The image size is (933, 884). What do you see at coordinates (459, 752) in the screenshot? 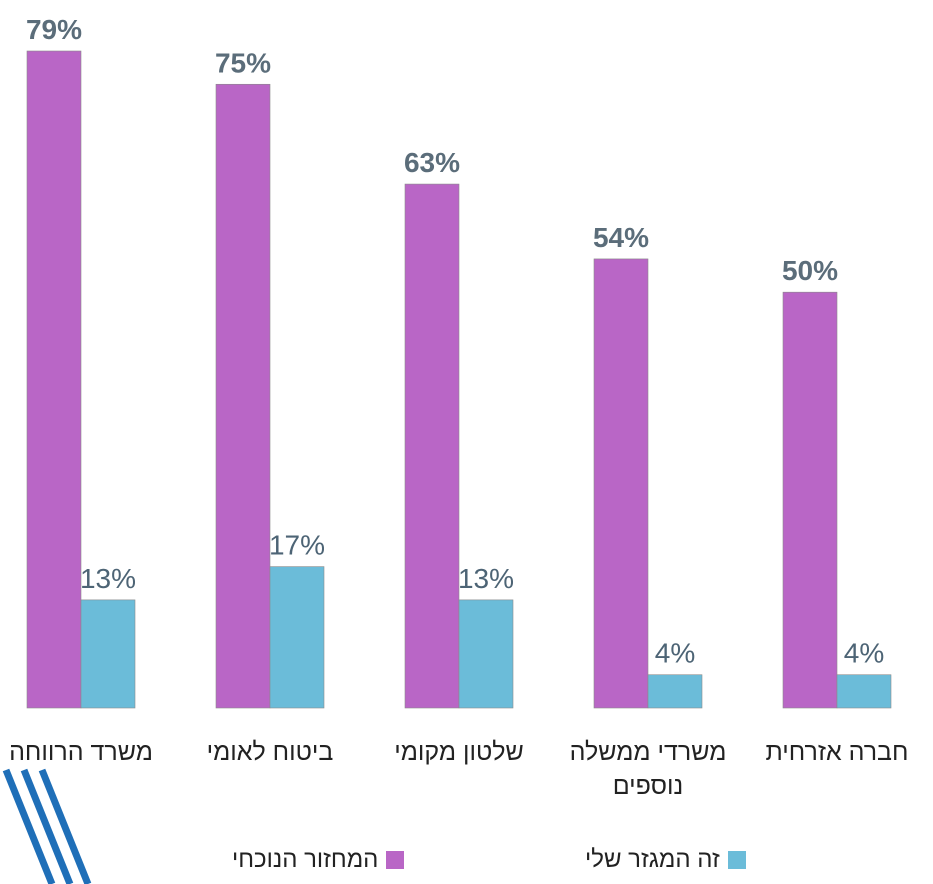
I see `category-label: שלטון מקומי` at bounding box center [459, 752].